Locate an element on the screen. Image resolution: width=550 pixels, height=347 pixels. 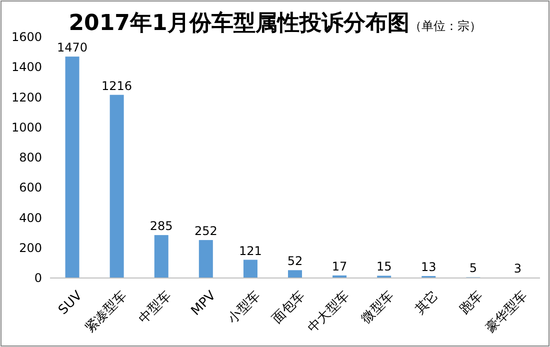
x-tick-label: 中型车 is located at coordinates (155, 307).